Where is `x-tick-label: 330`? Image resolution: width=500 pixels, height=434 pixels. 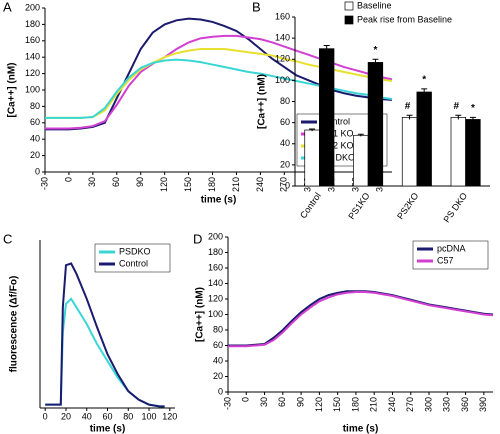 x-tick-label: 330 is located at coordinates (447, 404).